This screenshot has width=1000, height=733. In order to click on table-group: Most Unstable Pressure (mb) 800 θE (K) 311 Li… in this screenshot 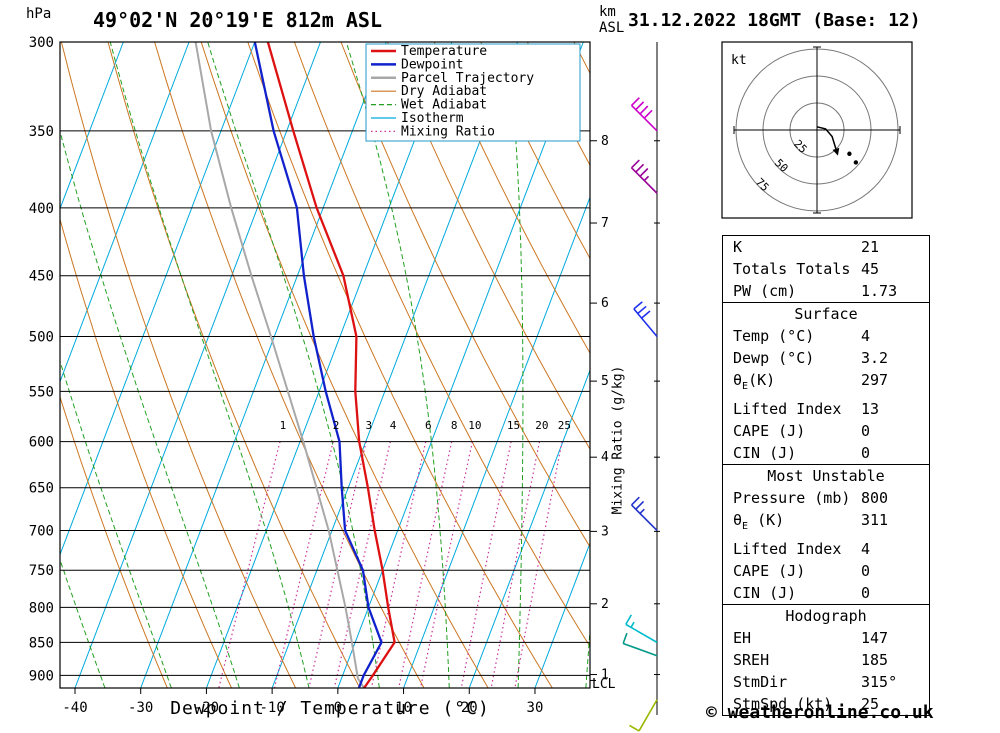, I will do `click(826, 534)`.